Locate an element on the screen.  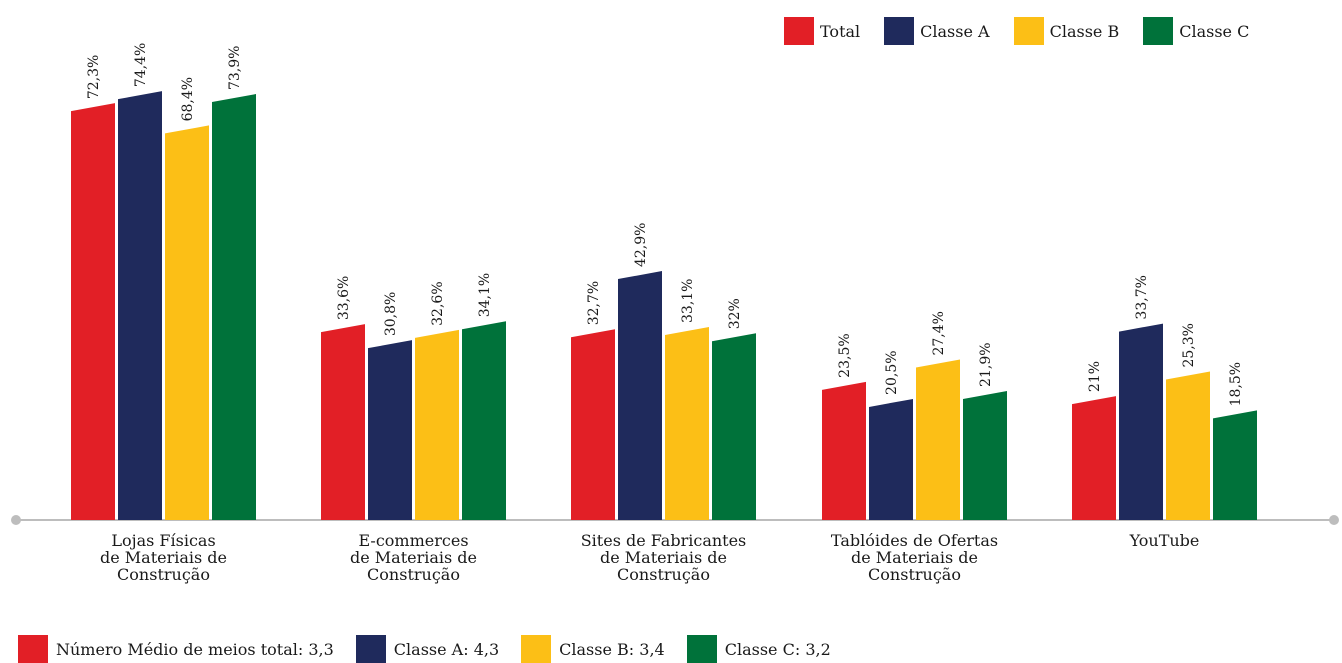
axis-end-dot-left is located at coordinates (16, 520).